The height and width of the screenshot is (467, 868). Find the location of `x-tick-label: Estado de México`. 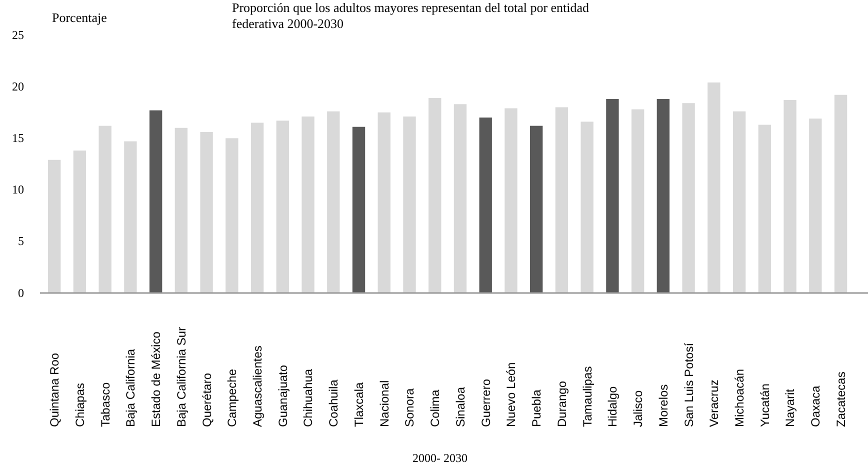

x-tick-label: Estado de México is located at coordinates (156, 379).